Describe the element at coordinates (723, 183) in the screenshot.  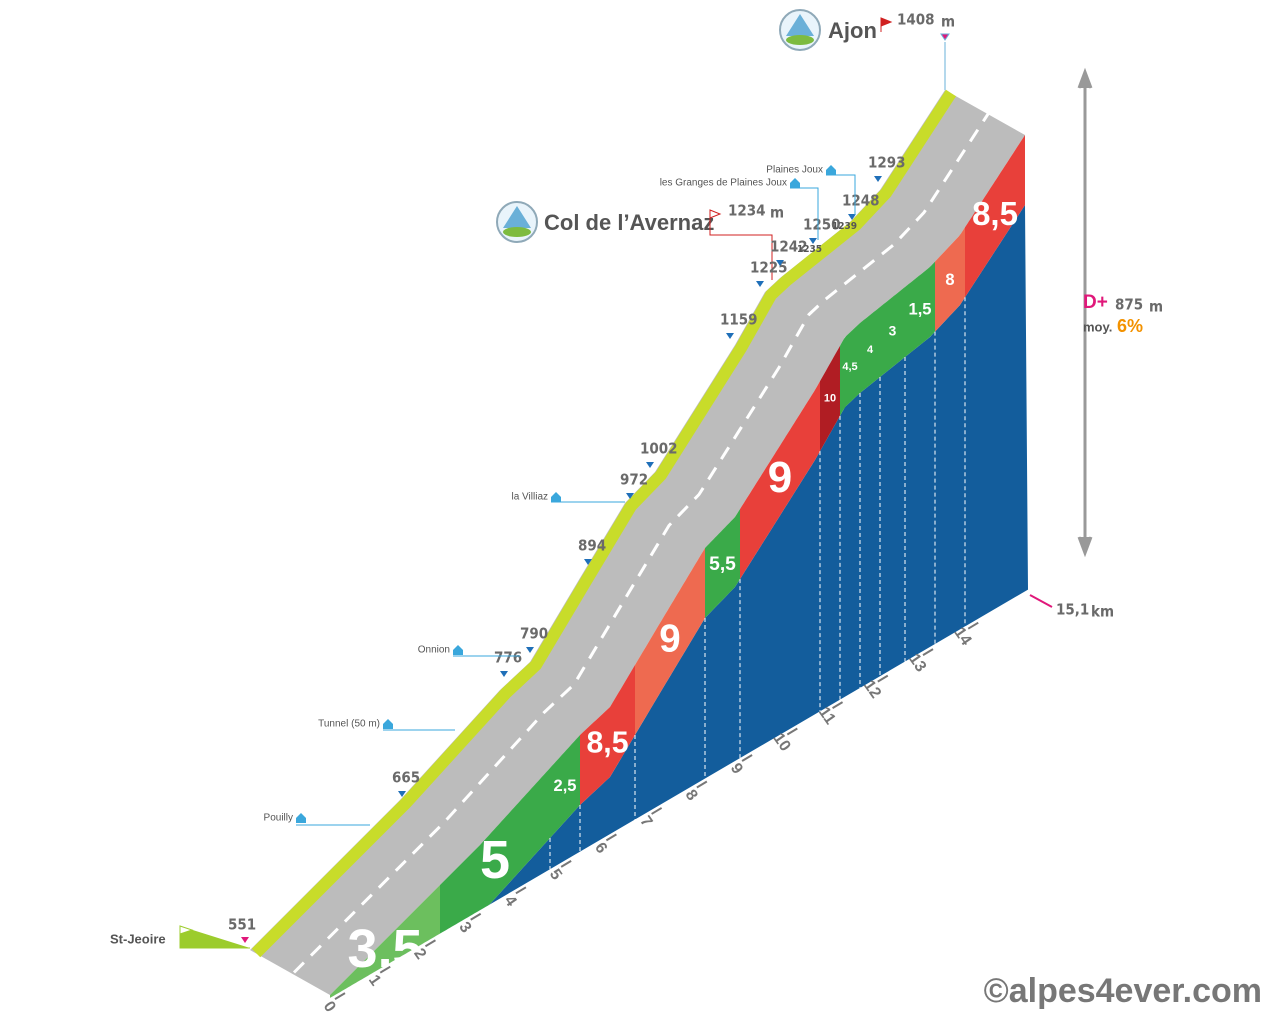
I see `place-label: les Granges de Plaines Joux` at that location.